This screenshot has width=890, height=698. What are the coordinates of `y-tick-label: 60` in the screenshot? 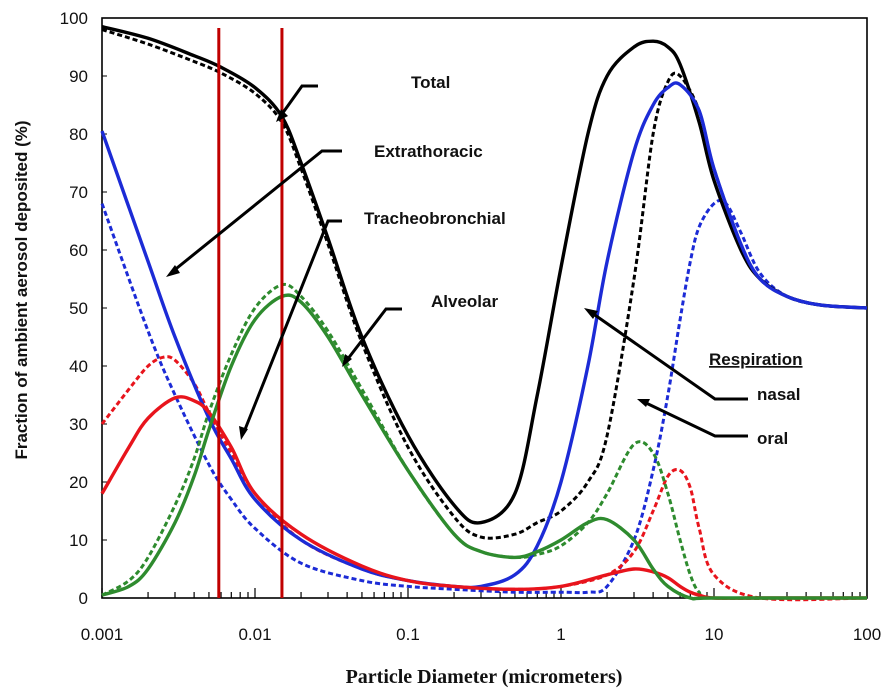 It's located at (78, 250).